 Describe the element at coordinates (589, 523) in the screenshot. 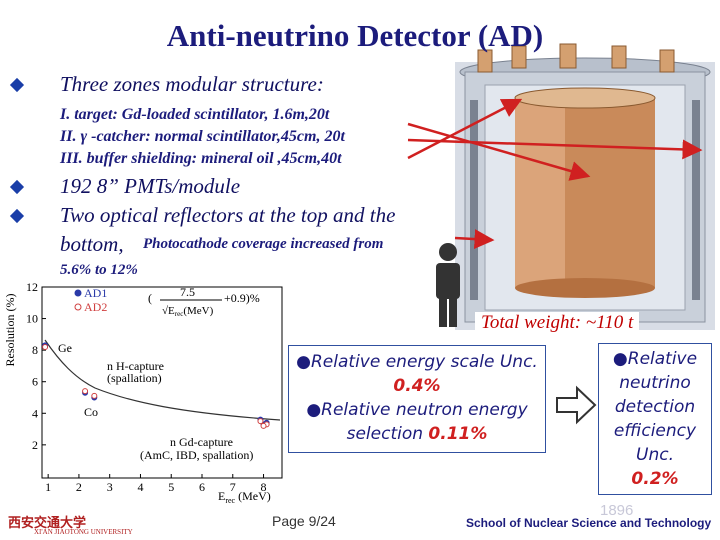

I see `school: School of Nuclear Science and Technology` at that location.